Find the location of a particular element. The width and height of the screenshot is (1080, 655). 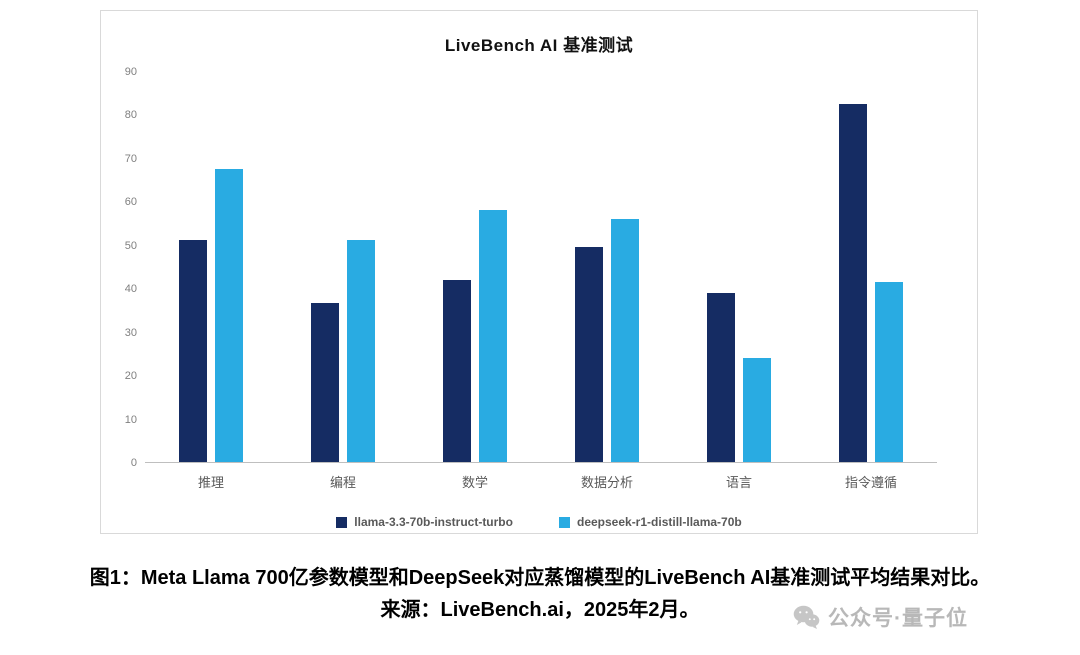

x-tick-label: 数学 is located at coordinates (474, 482).